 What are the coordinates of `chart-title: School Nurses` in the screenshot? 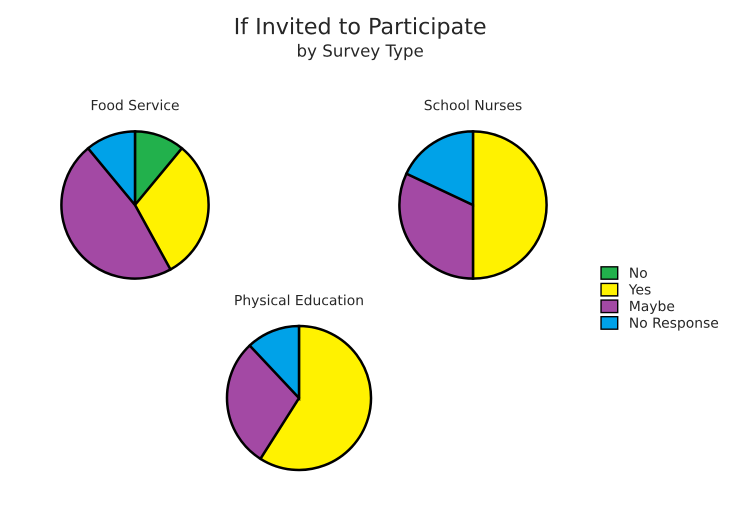 It's located at (473, 105).